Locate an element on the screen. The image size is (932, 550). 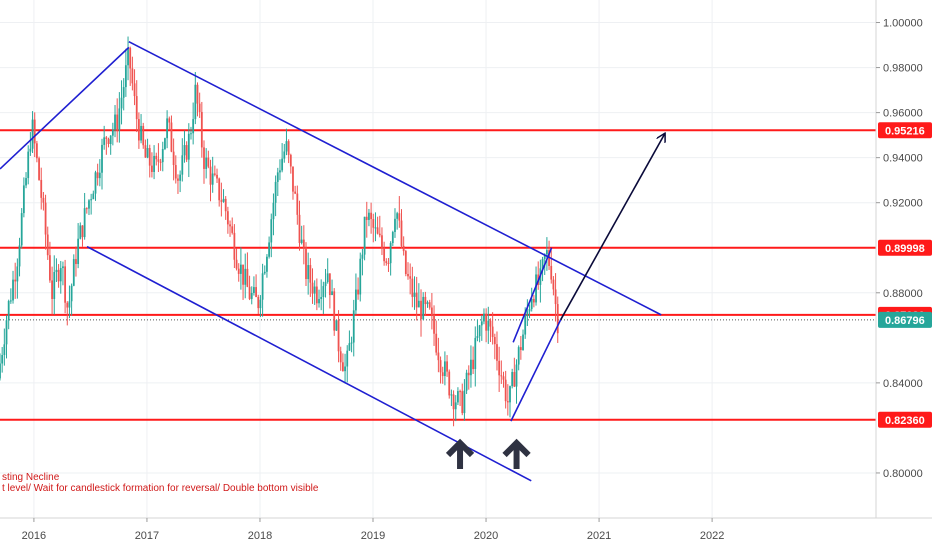
x-tick-label: 2018 is located at coordinates (260, 536).